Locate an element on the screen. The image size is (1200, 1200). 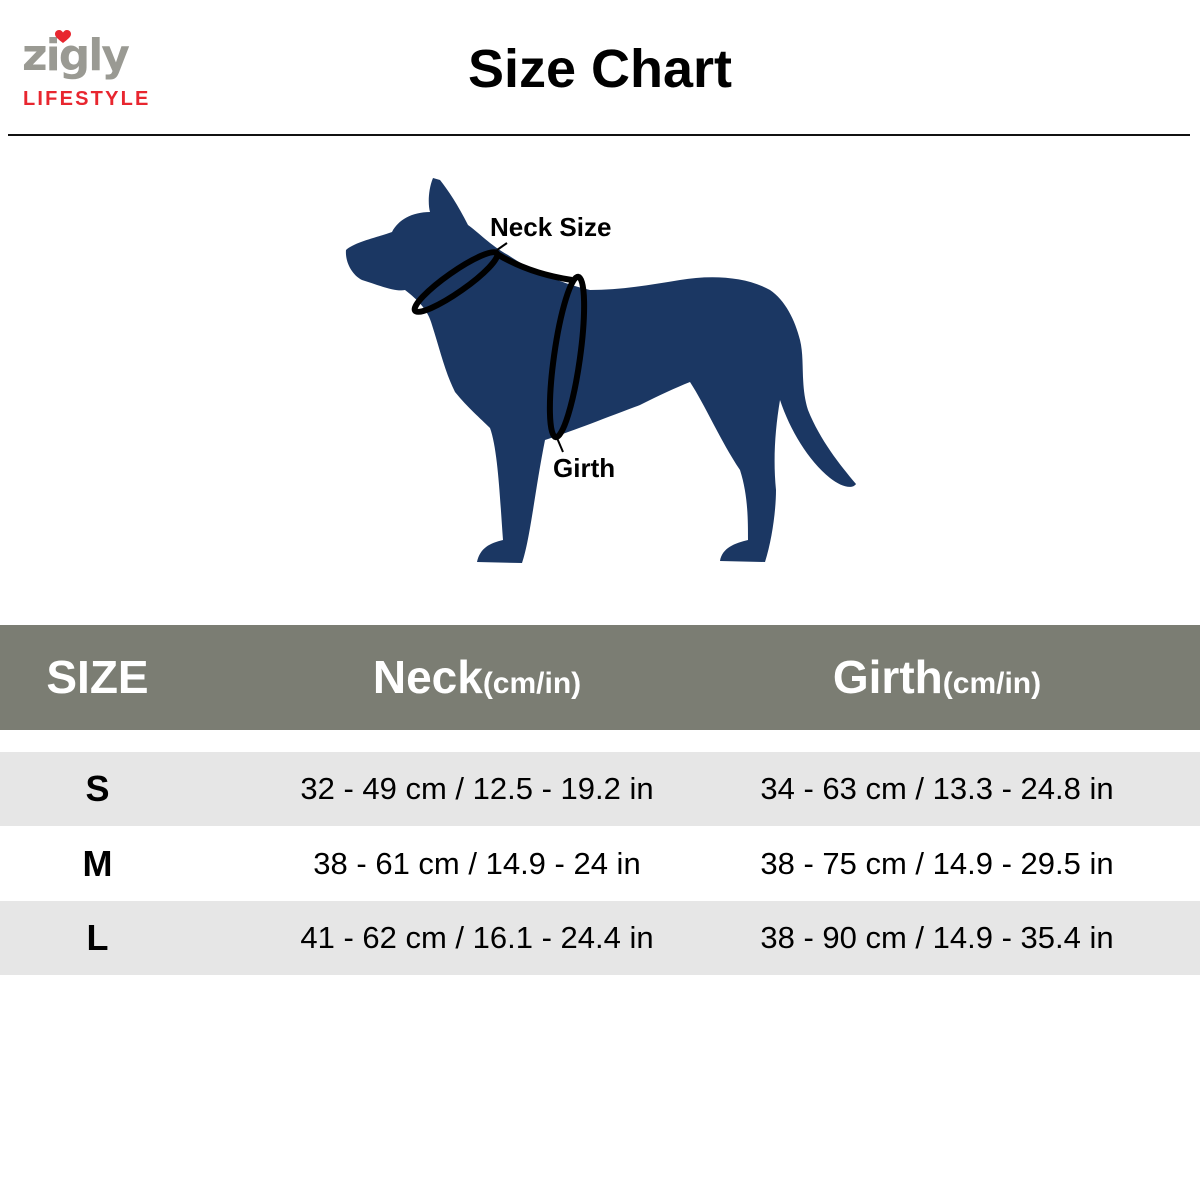
girth-cell: 38 - 90 cm / 14.9 - 35.4 in is located at coordinates (937, 937).